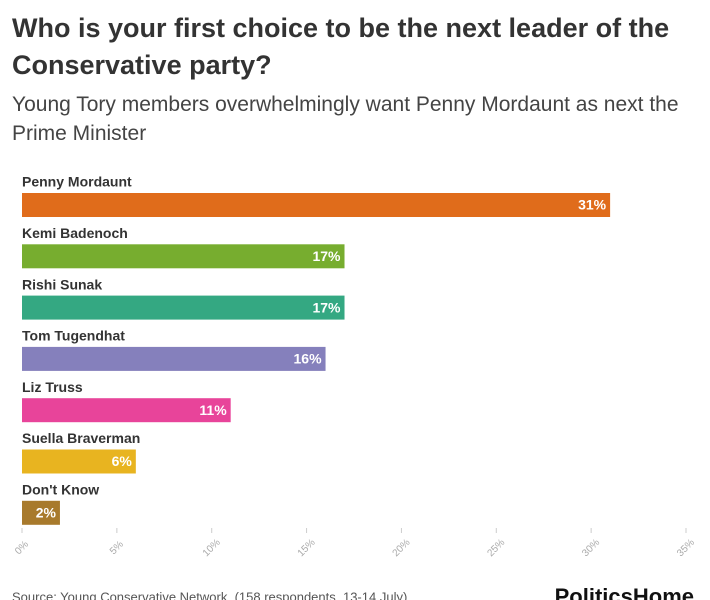 Image resolution: width=710 pixels, height=600 pixels. What do you see at coordinates (307, 548) in the screenshot?
I see `x-tick-label: 15%` at bounding box center [307, 548].